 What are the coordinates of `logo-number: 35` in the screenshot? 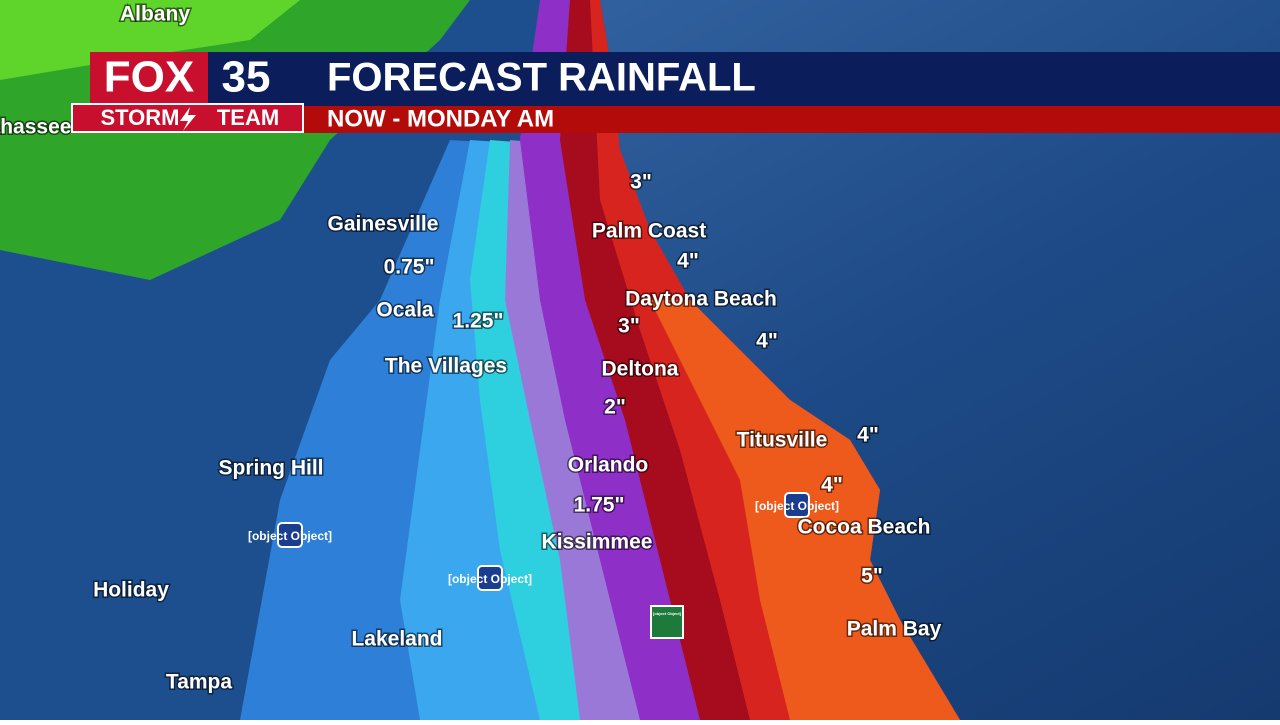 It's located at (246, 77).